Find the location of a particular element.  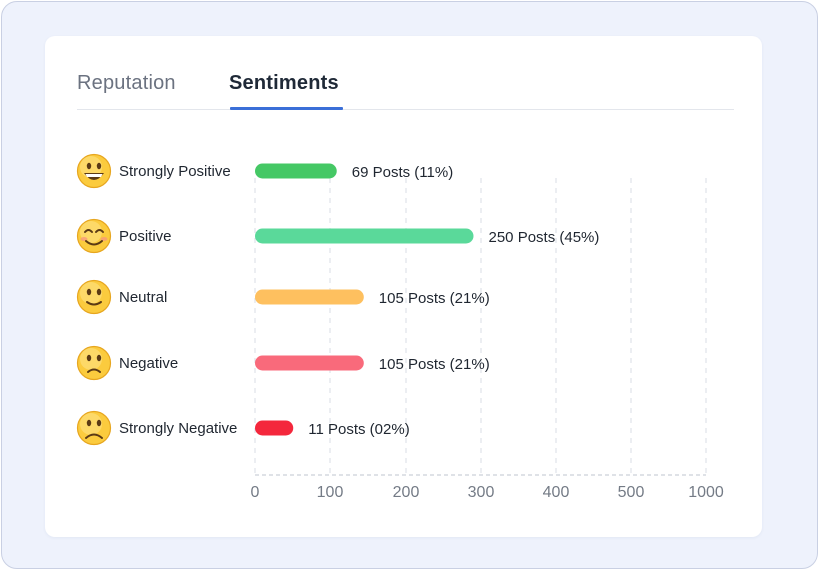

frowning-face-icon is located at coordinates (94, 428).